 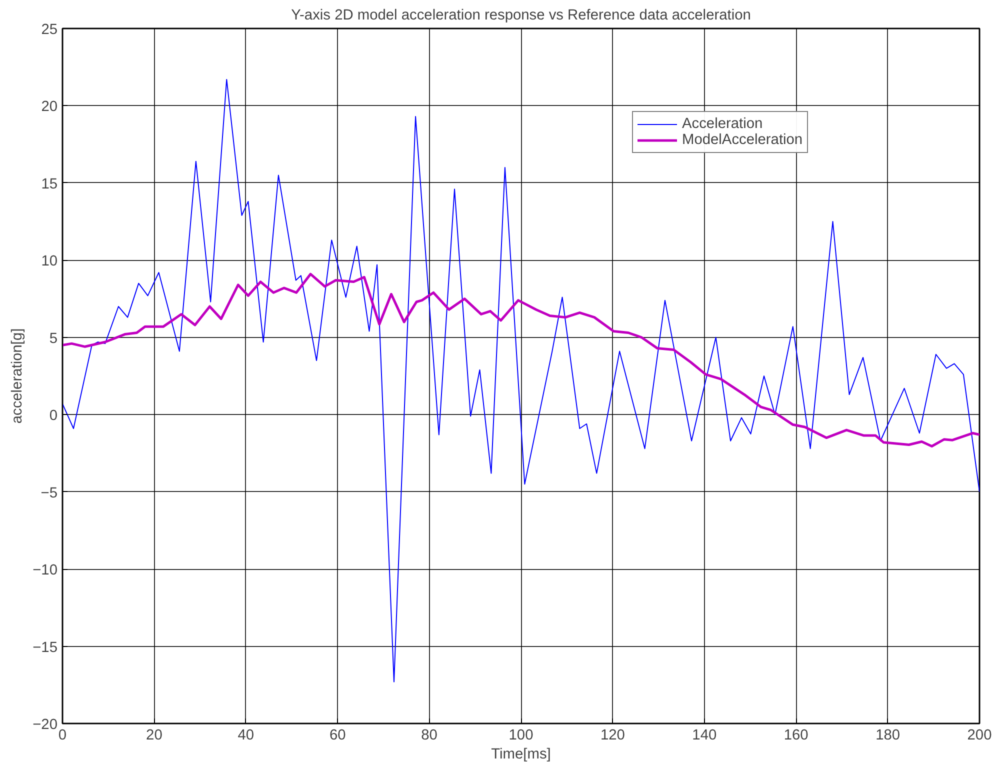 What do you see at coordinates (49, 493) in the screenshot?
I see `y-tick-label: −5` at bounding box center [49, 493].